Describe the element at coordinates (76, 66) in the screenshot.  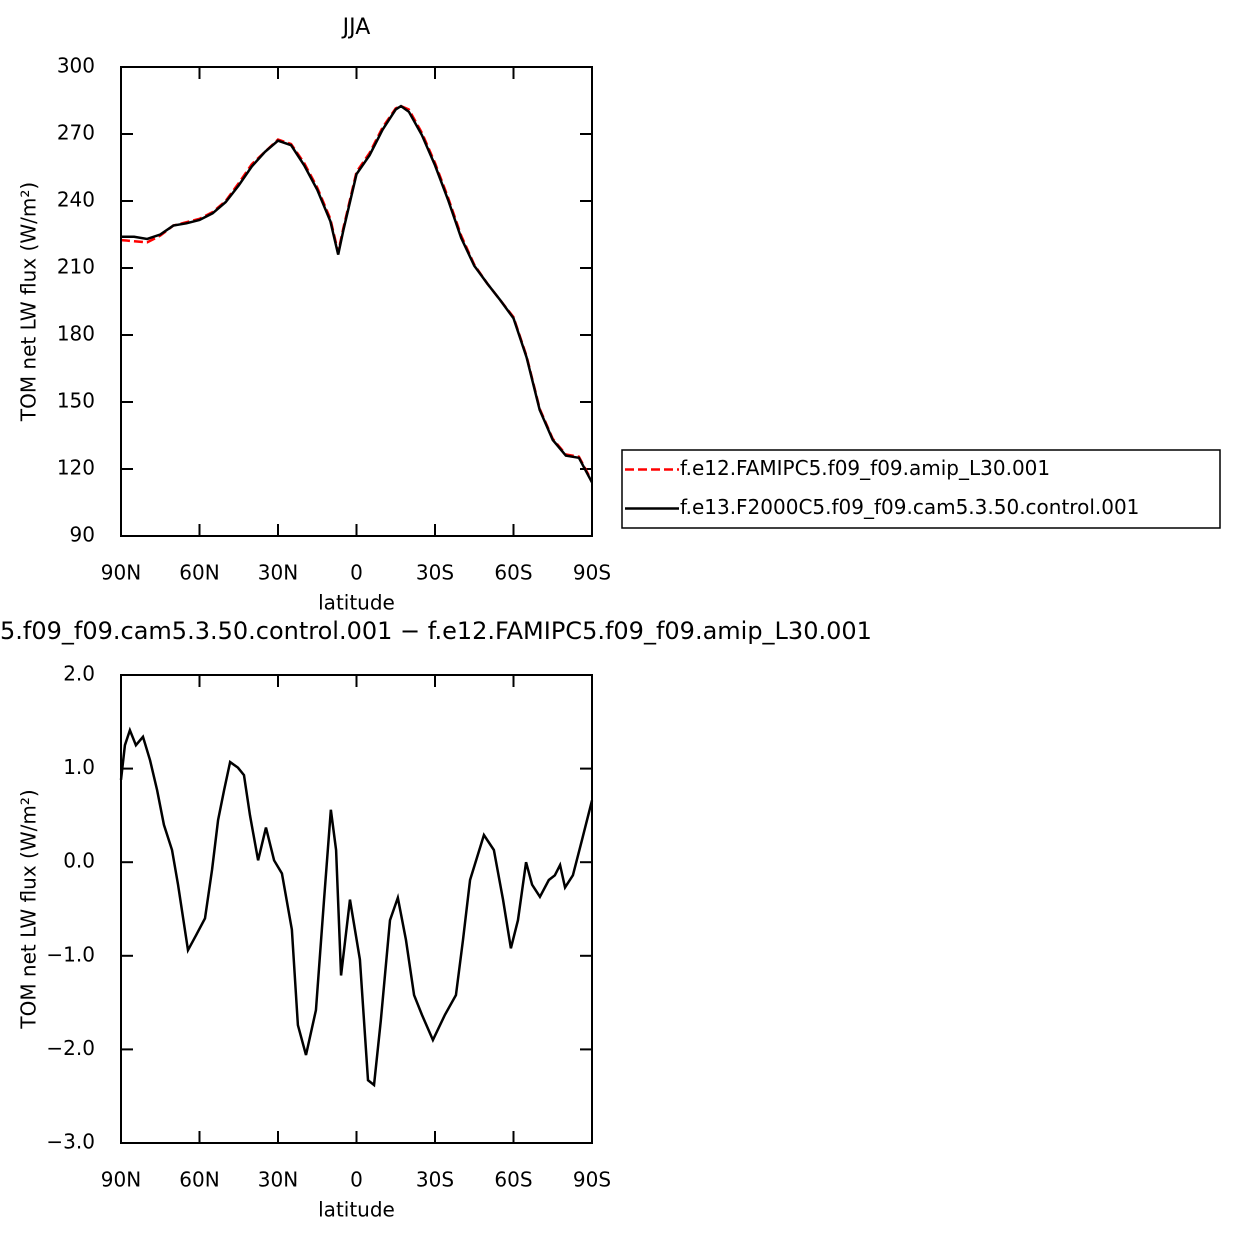
I see `y-tick-label: 300` at that location.